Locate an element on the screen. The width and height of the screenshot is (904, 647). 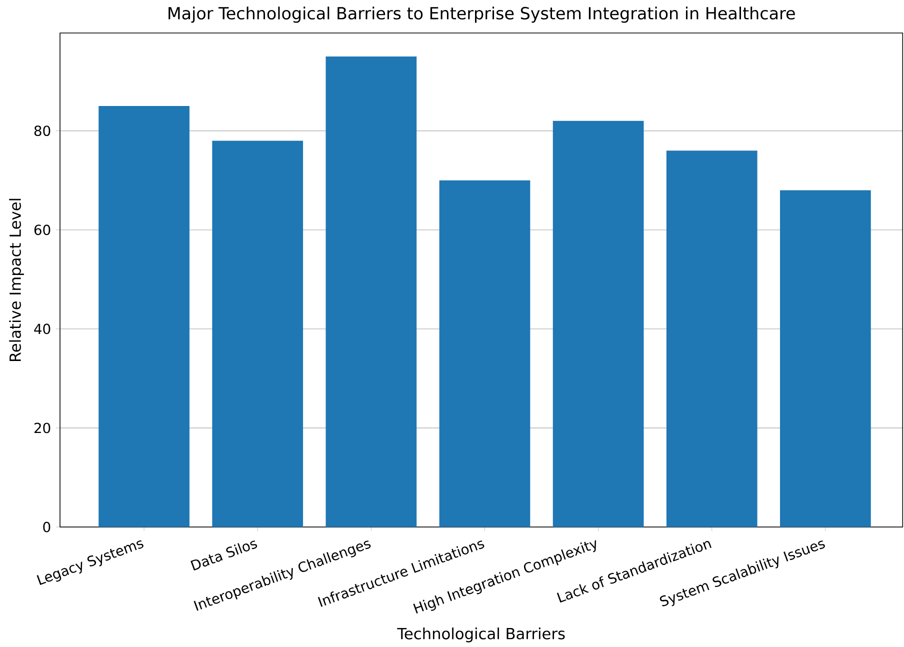
y-tick-label: 40 is located at coordinates (42, 329).